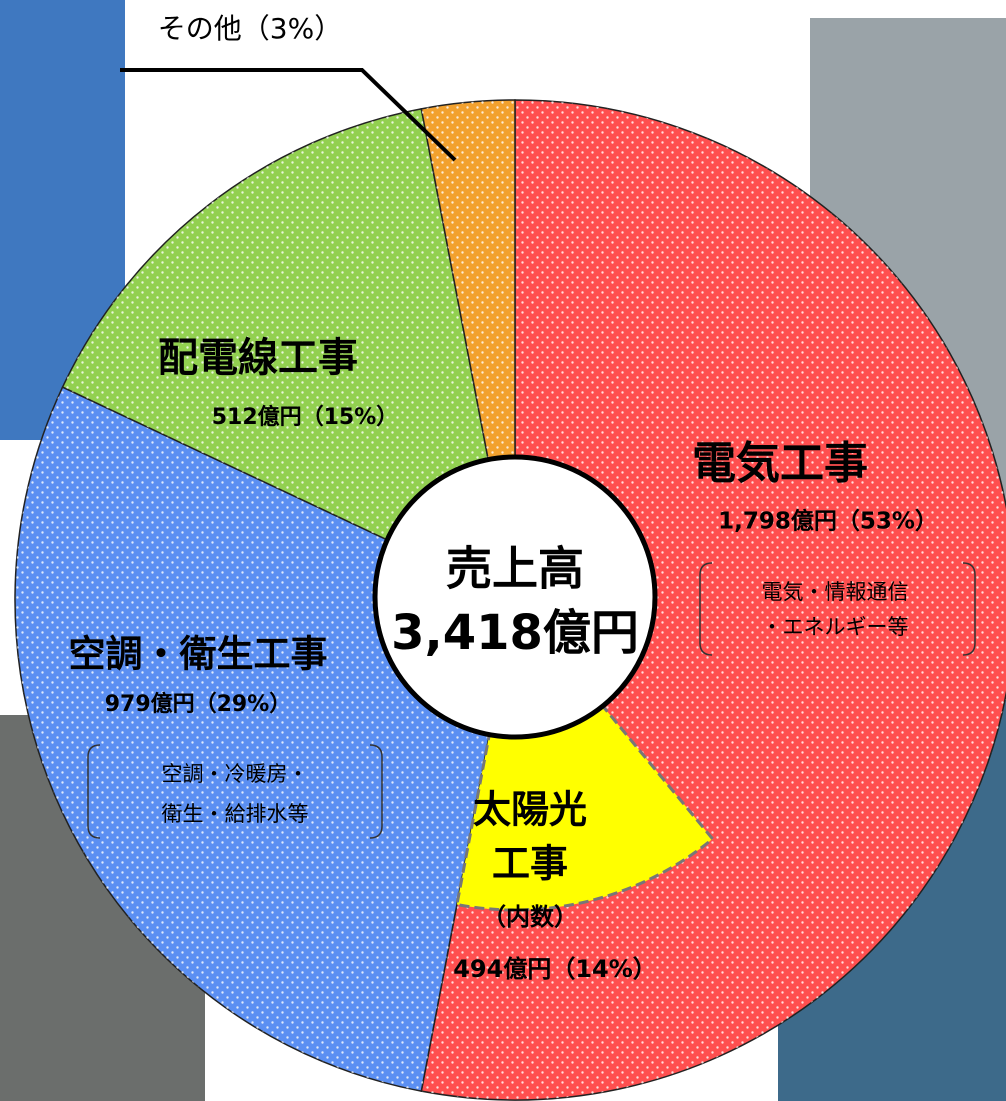 Image resolution: width=1006 pixels, height=1101 pixels. Describe the element at coordinates (835, 627) in the screenshot. I see `note: ・エネルギー等` at that location.